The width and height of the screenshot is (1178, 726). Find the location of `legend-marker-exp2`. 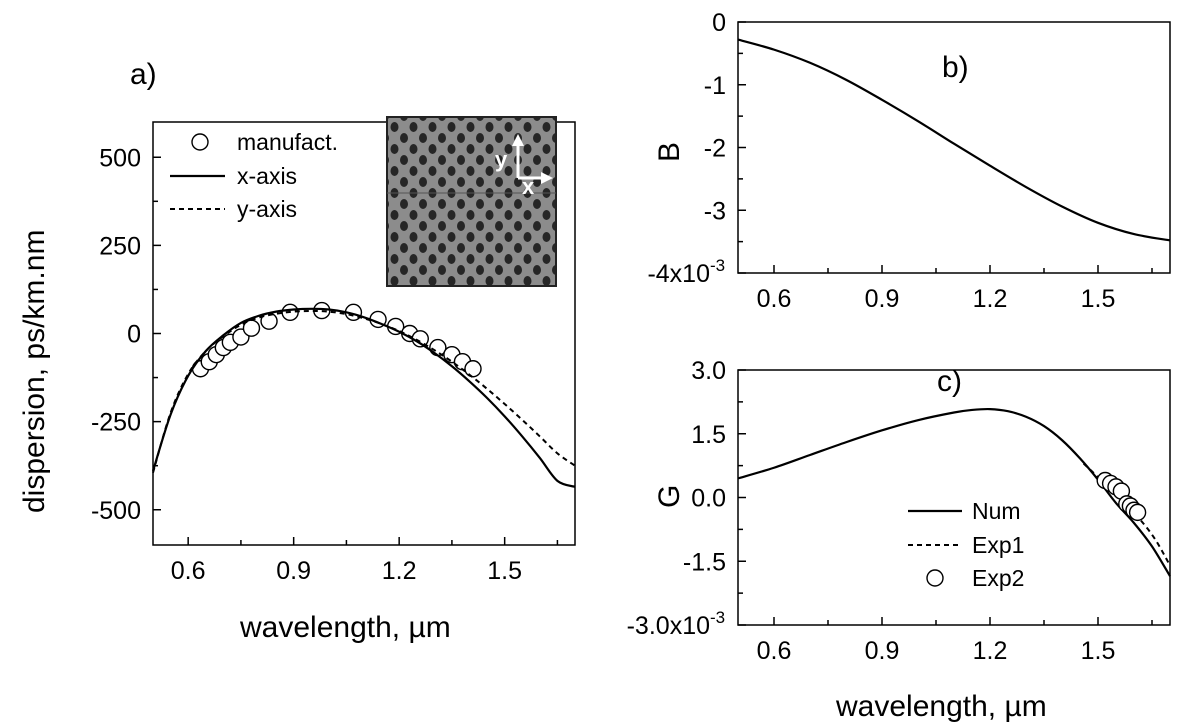

legend-marker-exp2 is located at coordinates (935, 578).